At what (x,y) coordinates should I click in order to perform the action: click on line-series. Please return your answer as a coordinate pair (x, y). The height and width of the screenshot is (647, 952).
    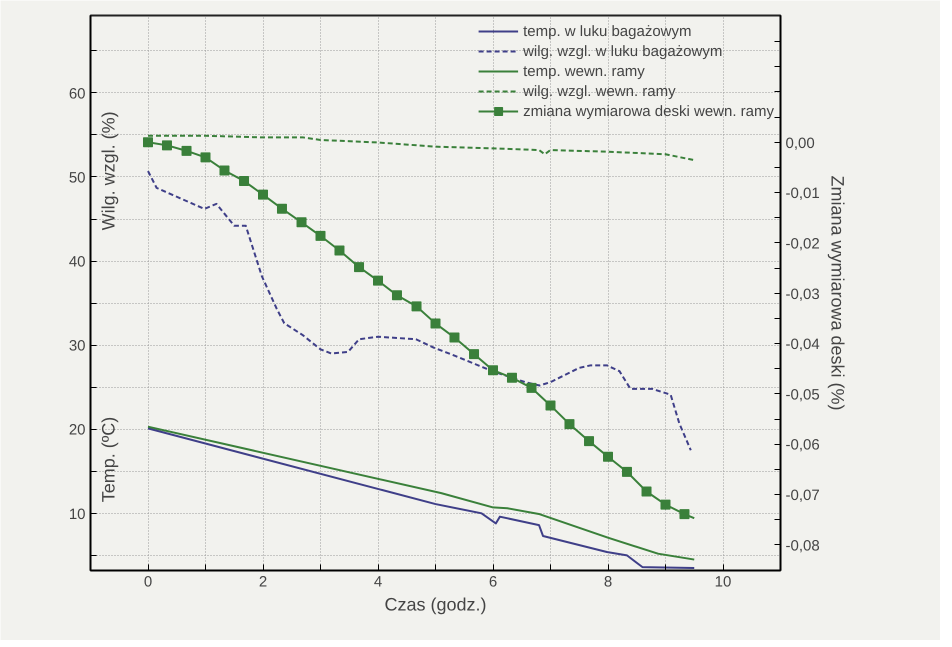
    Looking at the image, I should click on (421, 148).